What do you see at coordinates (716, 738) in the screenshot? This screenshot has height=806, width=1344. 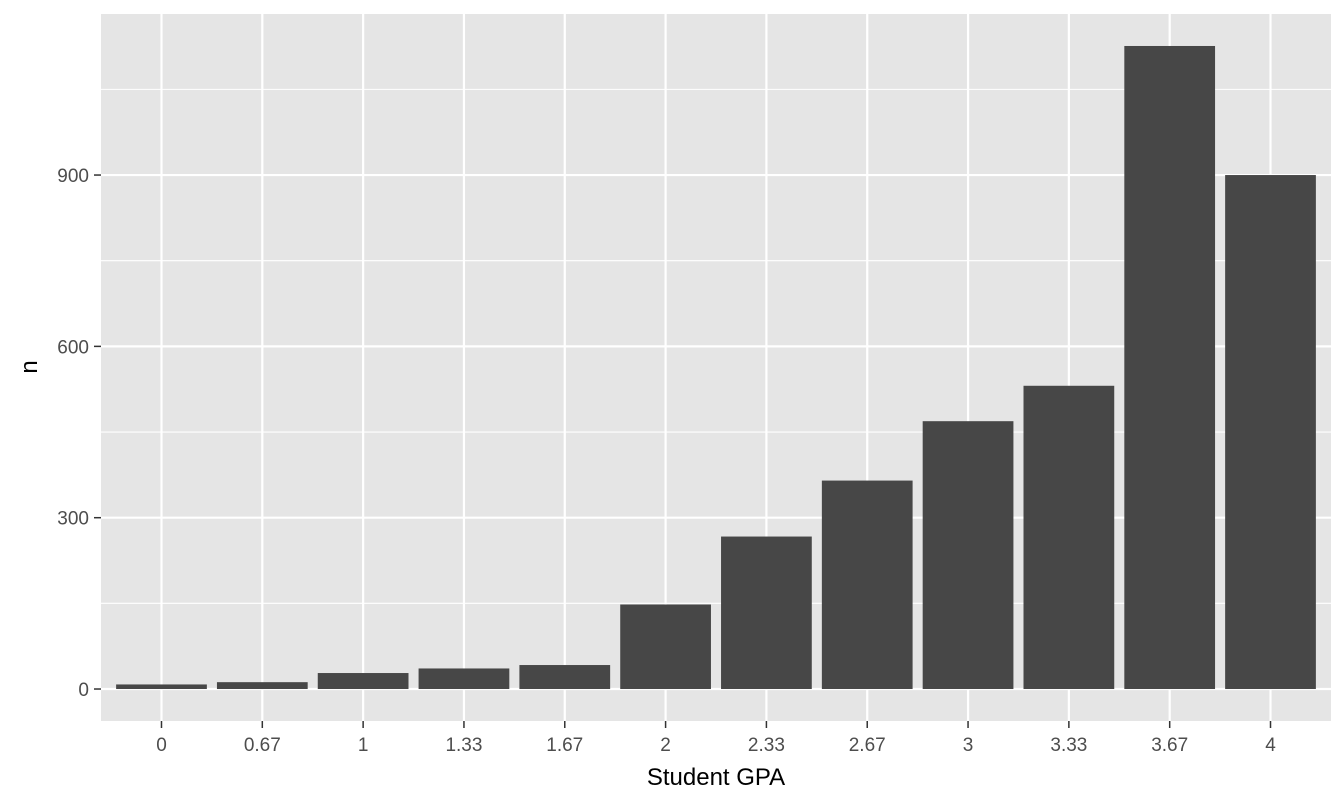 I see `x-axis: 0 0.67 1 1.33 1.67 2 2.33 2.67 3 3.33 3.67 4` at bounding box center [716, 738].